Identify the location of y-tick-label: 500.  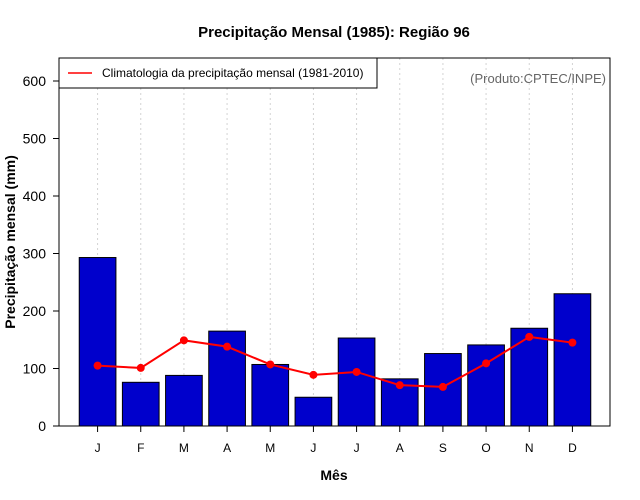
(35, 139).